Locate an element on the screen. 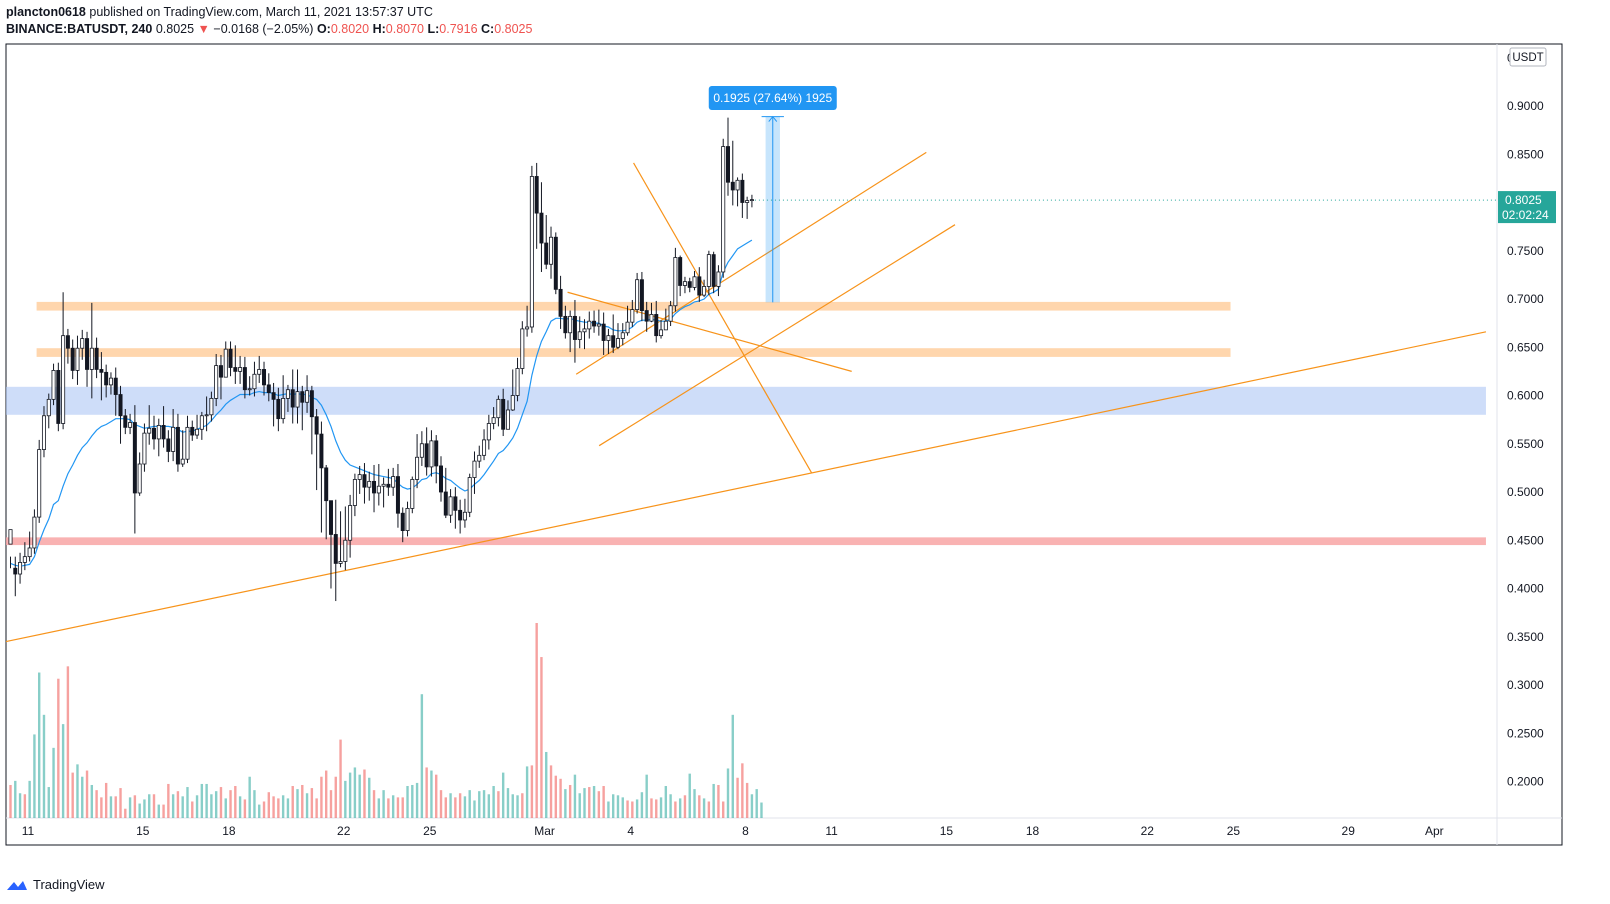 Image resolution: width=1610 pixels, height=904 pixels. y-tick-label: 0.3500 is located at coordinates (1525, 637).